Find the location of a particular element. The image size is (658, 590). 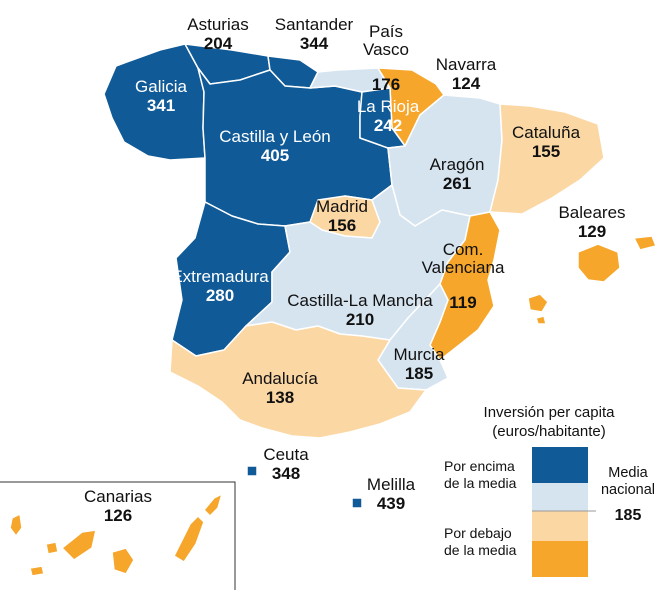

canarias-box is located at coordinates (118, 535).